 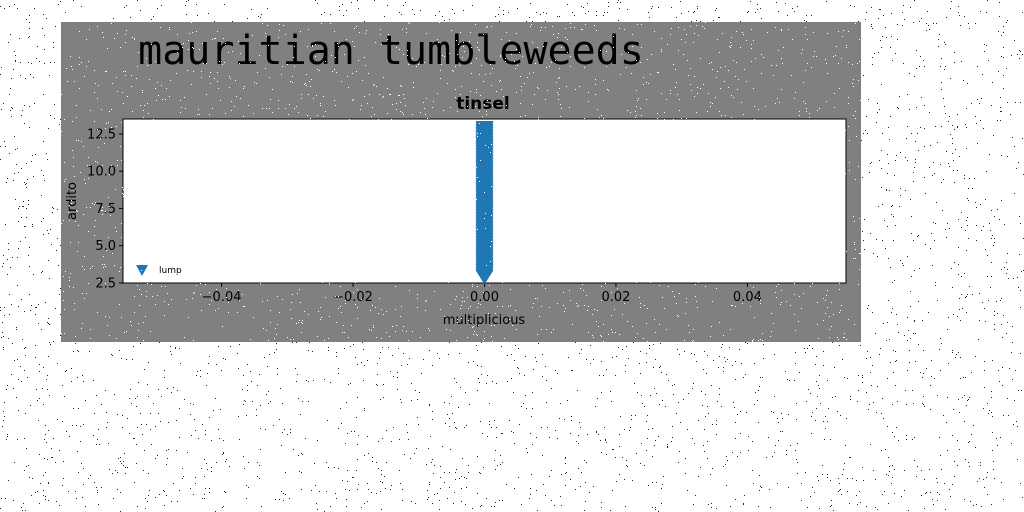 I want to click on y-tick-label: 7.5, so click(x=105, y=209).